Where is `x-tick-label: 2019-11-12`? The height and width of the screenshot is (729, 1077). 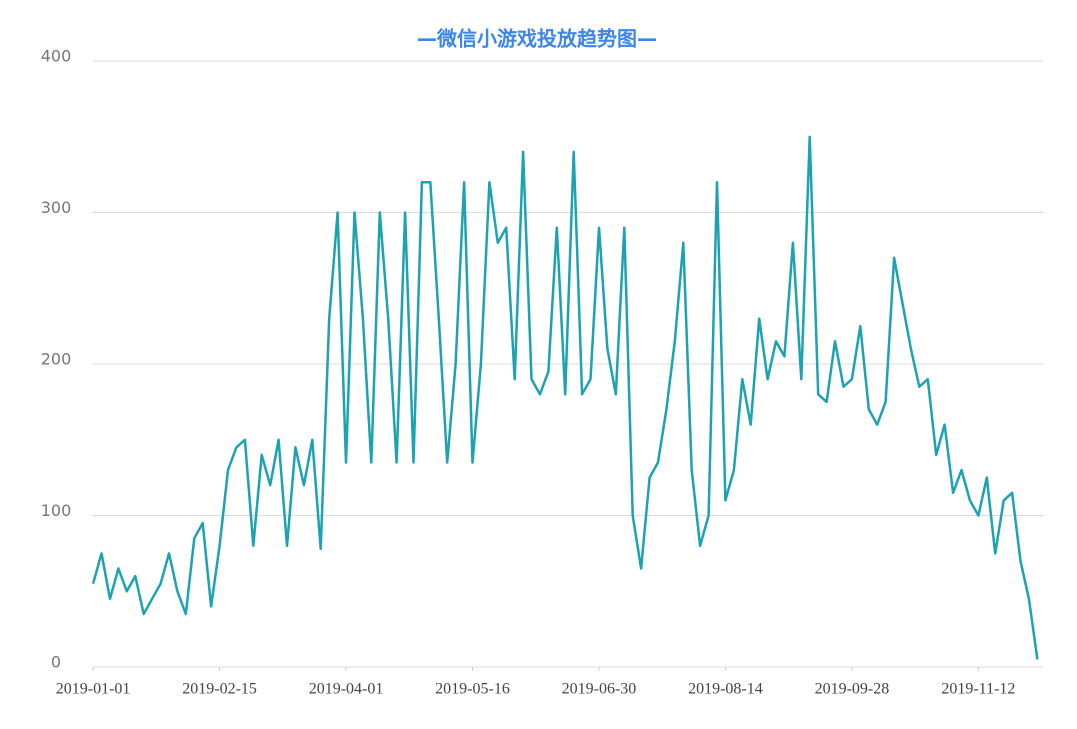
x-tick-label: 2019-11-12 is located at coordinates (978, 689).